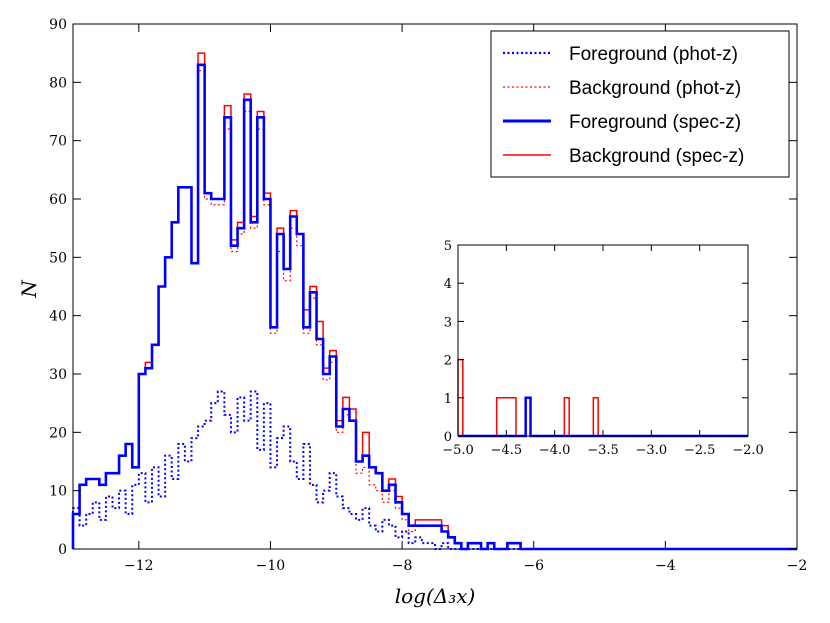  What do you see at coordinates (653, 54) in the screenshot?
I see `legend-label: Foreground (phot-z)` at bounding box center [653, 54].